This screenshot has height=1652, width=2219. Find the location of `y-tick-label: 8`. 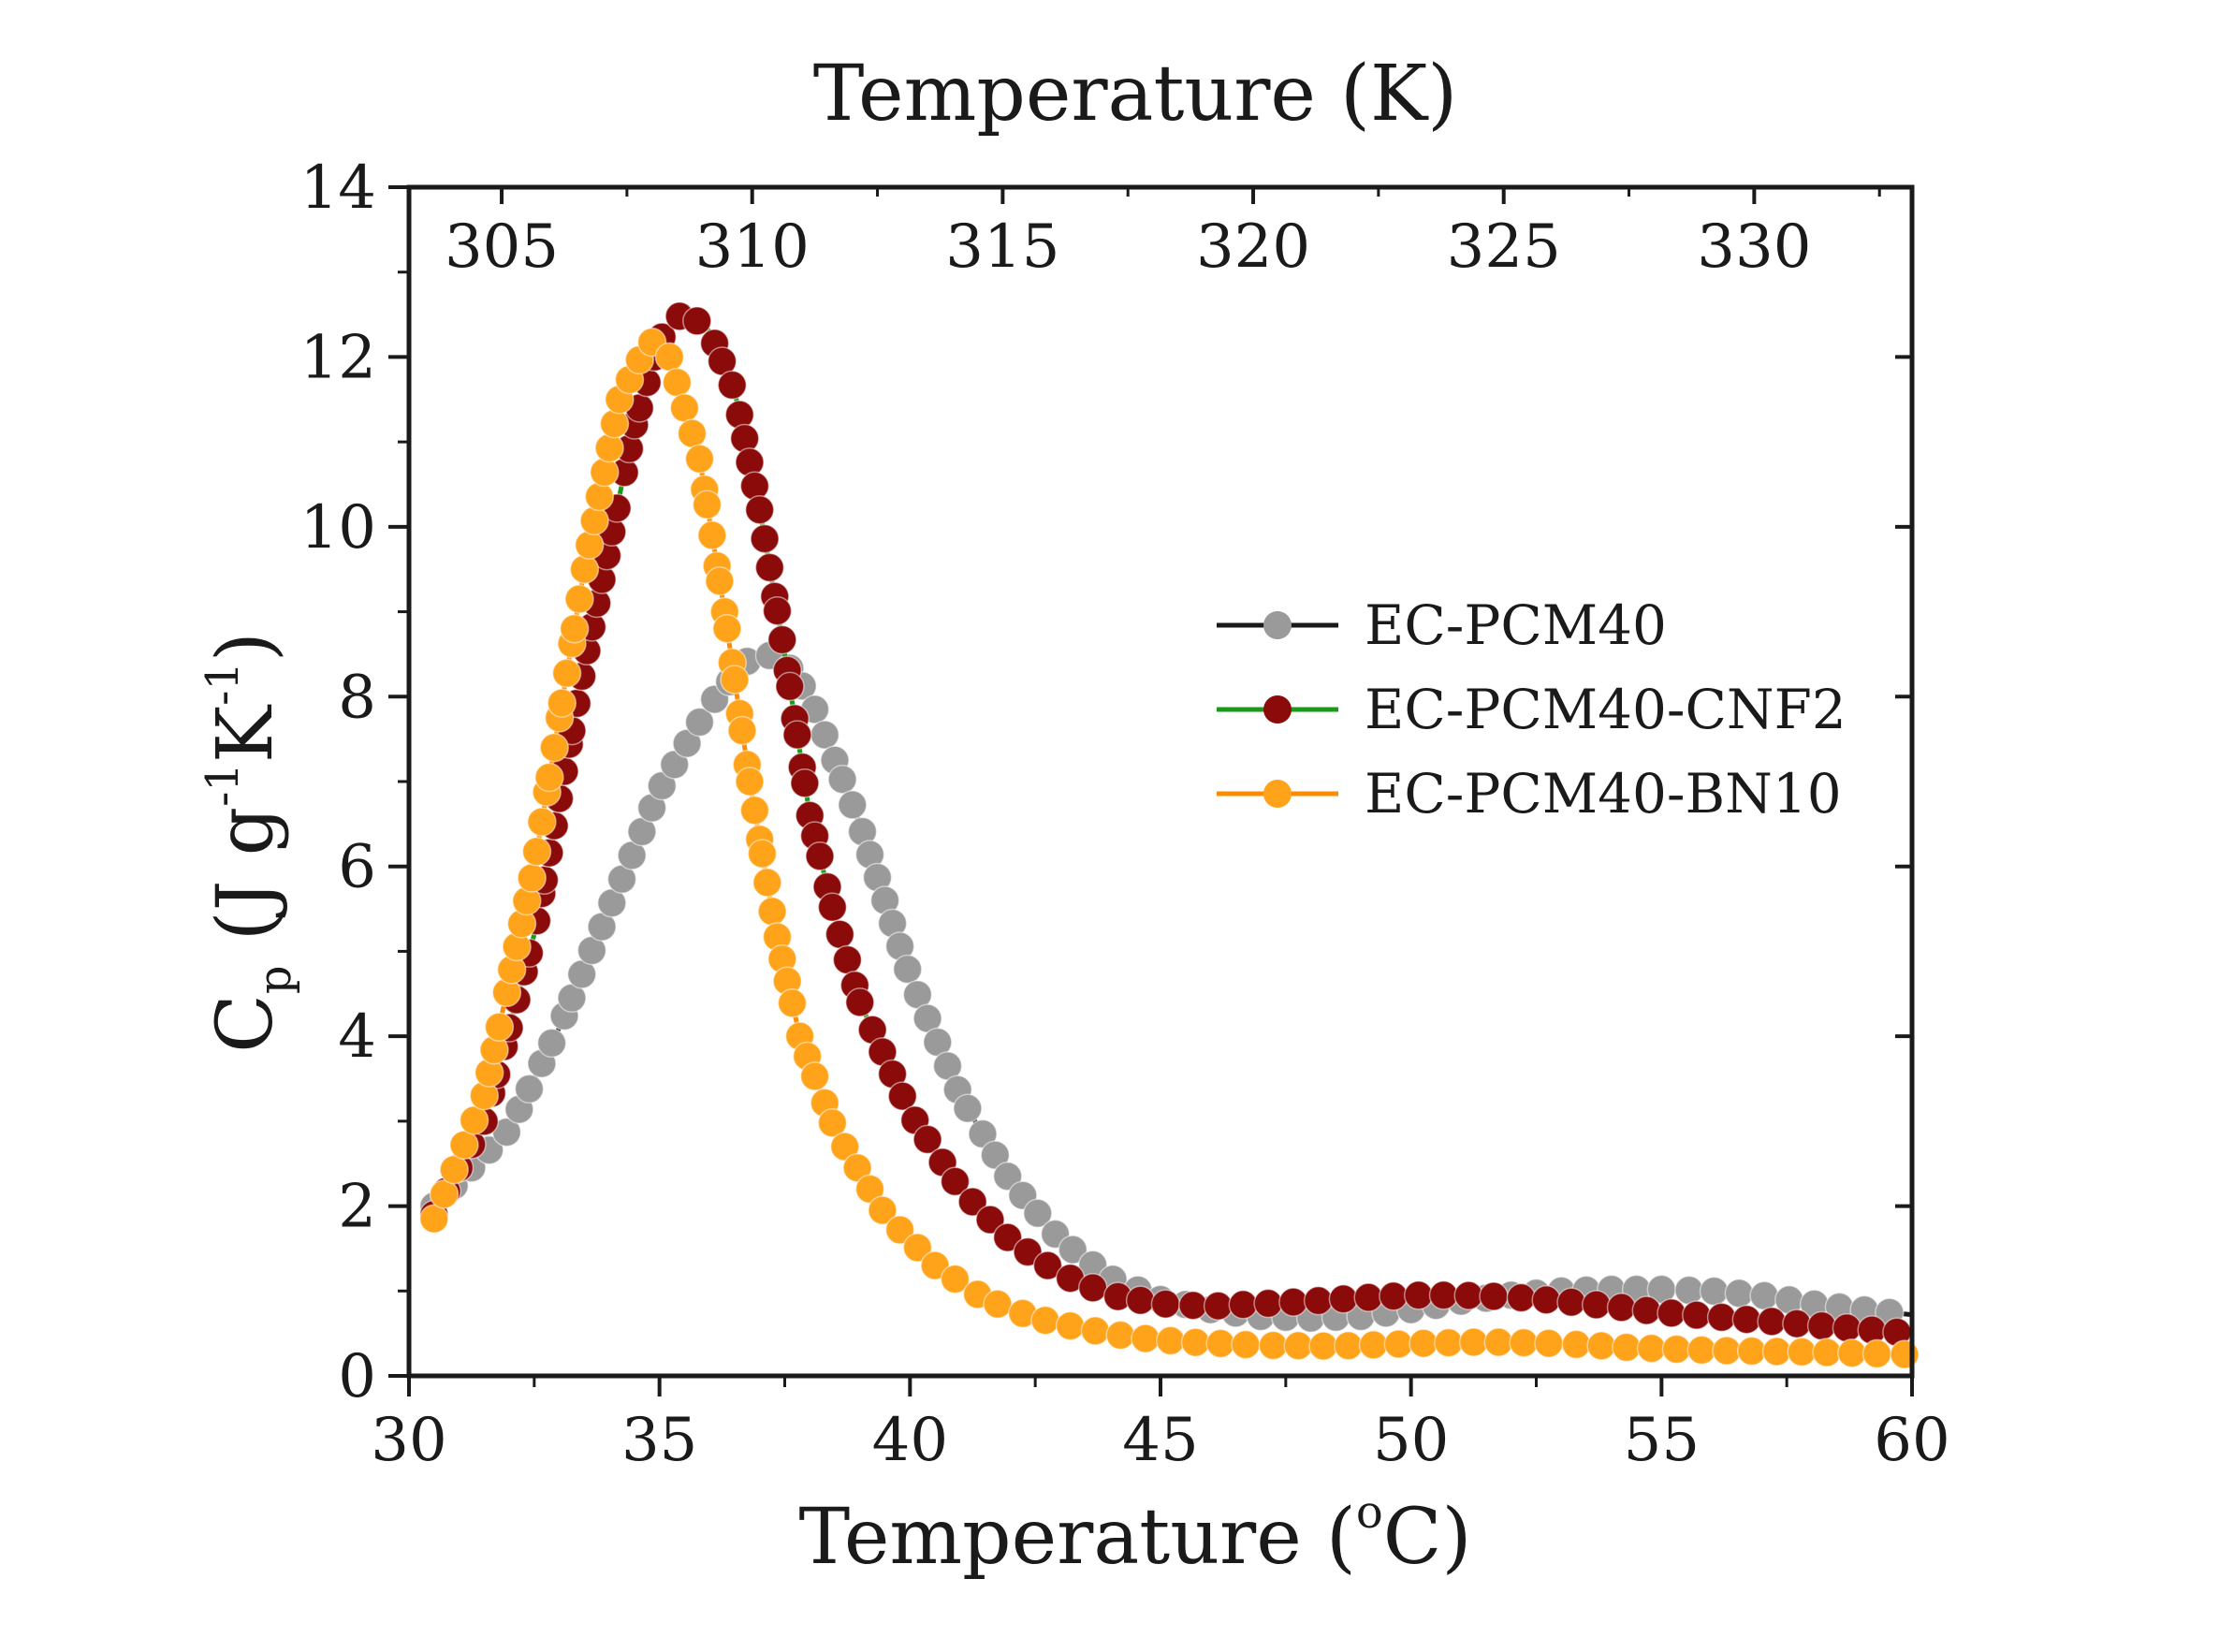

y-tick-label: 8 is located at coordinates (357, 698).